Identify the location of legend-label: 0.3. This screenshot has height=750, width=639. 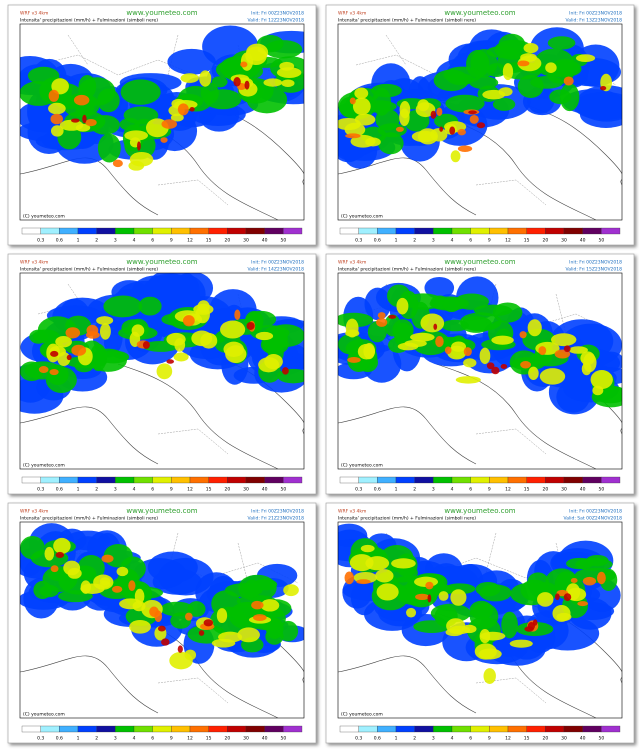
(40, 490).